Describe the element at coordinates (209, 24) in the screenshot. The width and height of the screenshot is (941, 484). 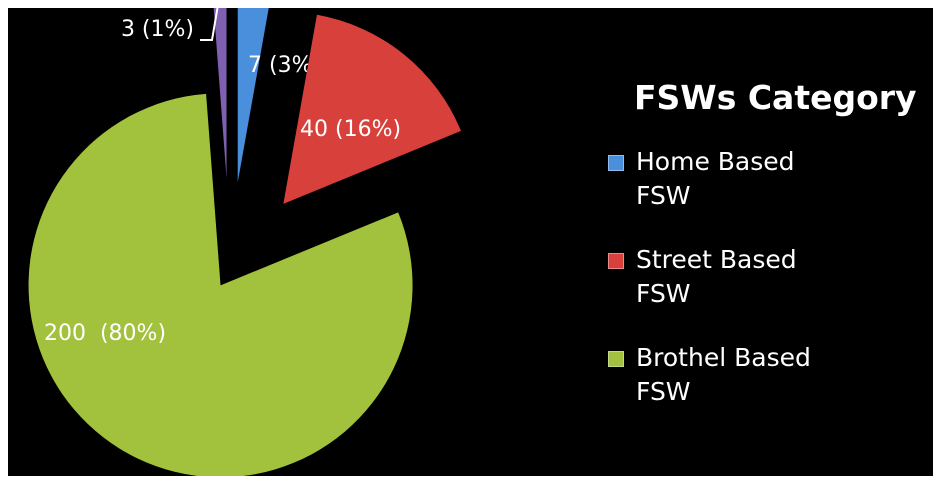
I see `leader-line` at that location.